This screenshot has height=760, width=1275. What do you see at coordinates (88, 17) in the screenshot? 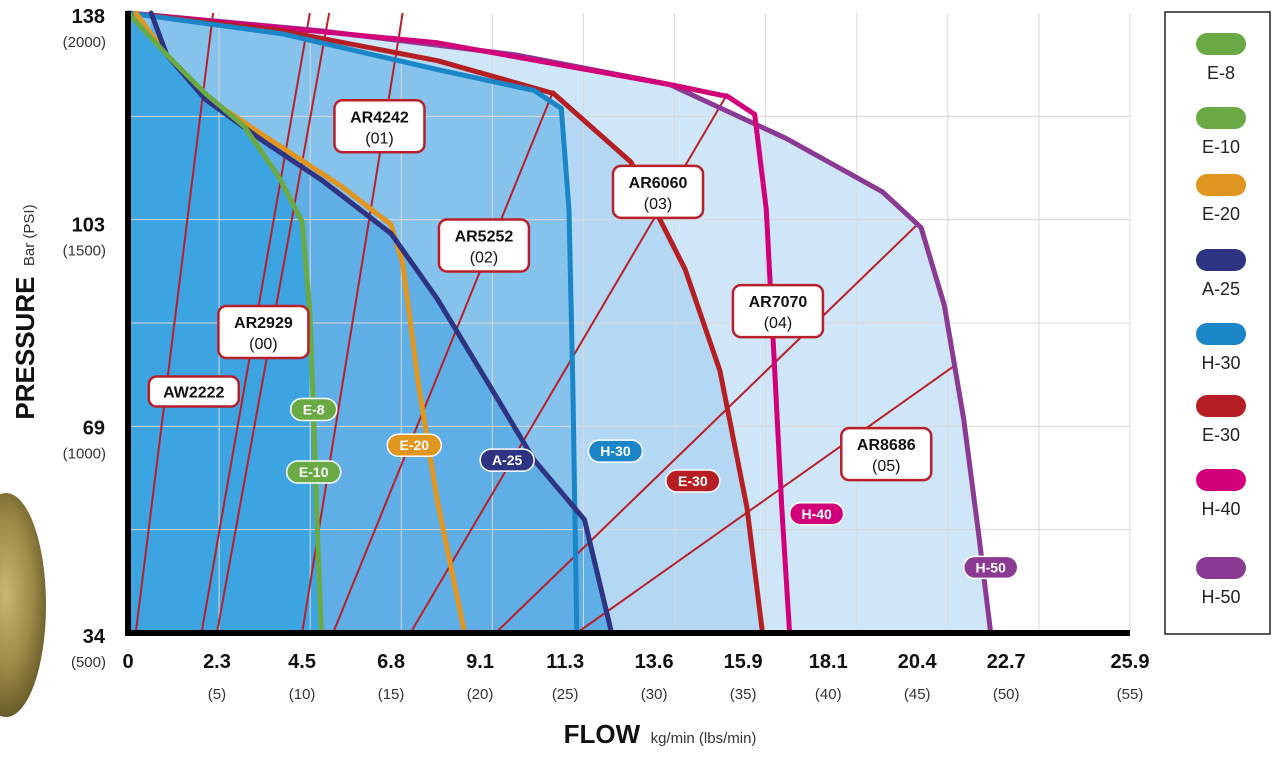
I see `y-tick-label: 138` at bounding box center [88, 17].